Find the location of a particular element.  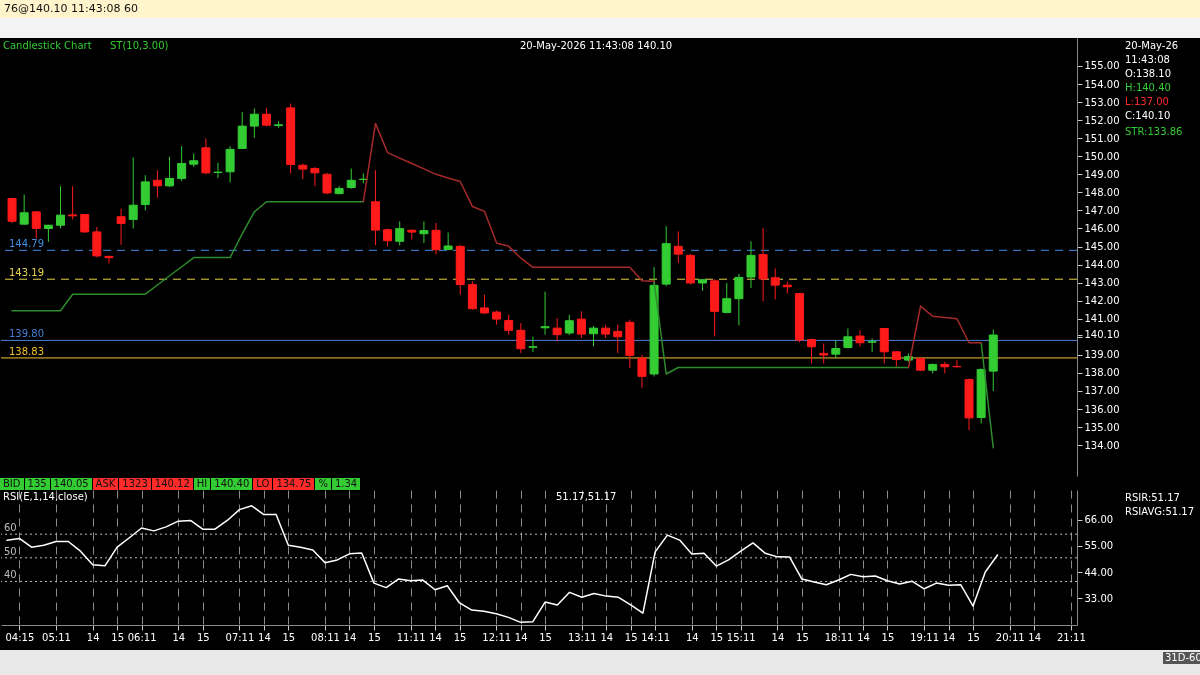

text: C:140.10 is located at coordinates (1148, 116).